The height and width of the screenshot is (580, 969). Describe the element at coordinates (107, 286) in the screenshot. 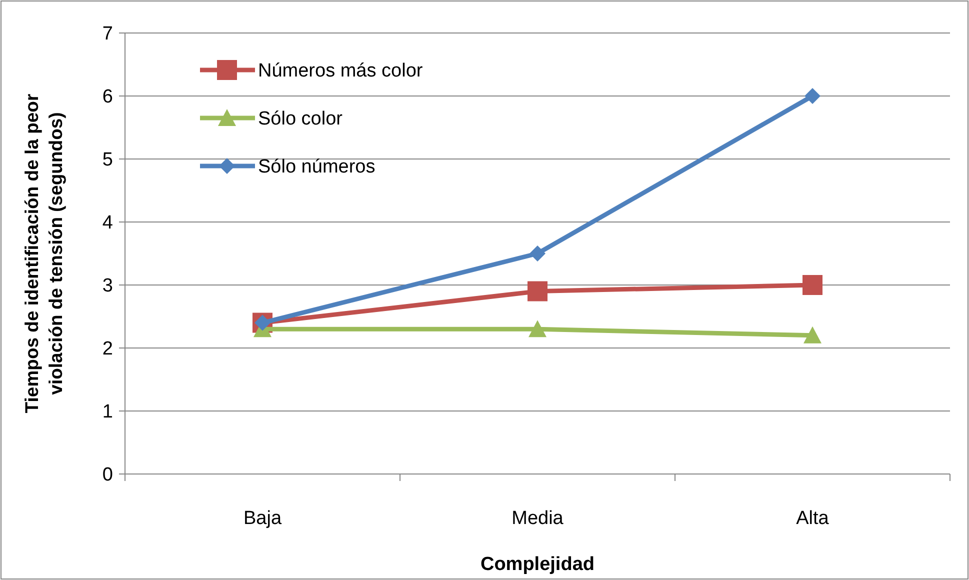

I see `y-tick-label: 3` at that location.